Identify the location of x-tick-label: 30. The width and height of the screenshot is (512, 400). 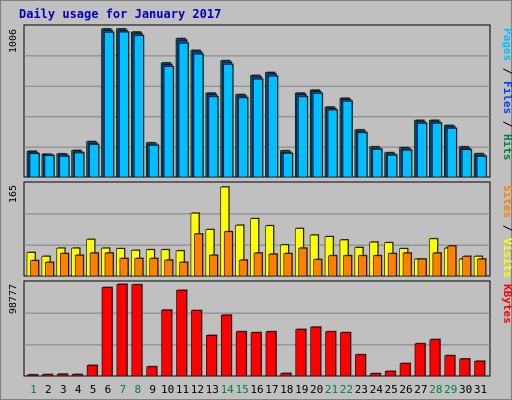
(465, 389).